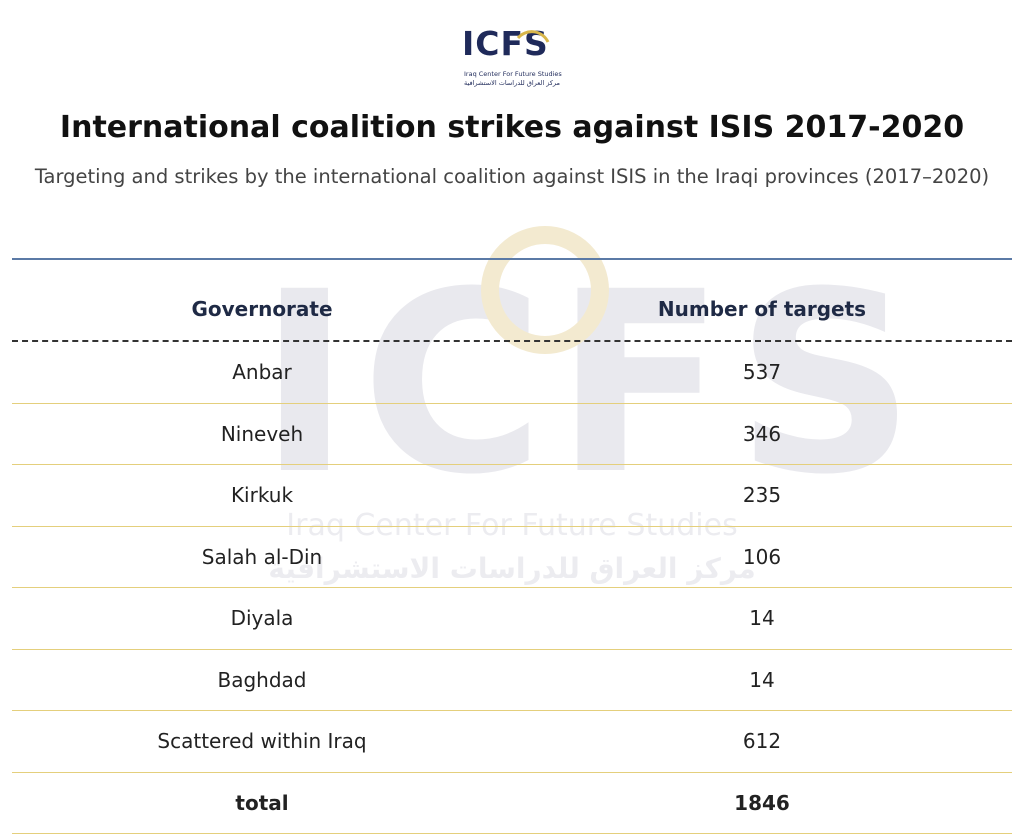 The width and height of the screenshot is (1024, 835). I want to click on cell-governorate: Salah al-Din, so click(262, 556).